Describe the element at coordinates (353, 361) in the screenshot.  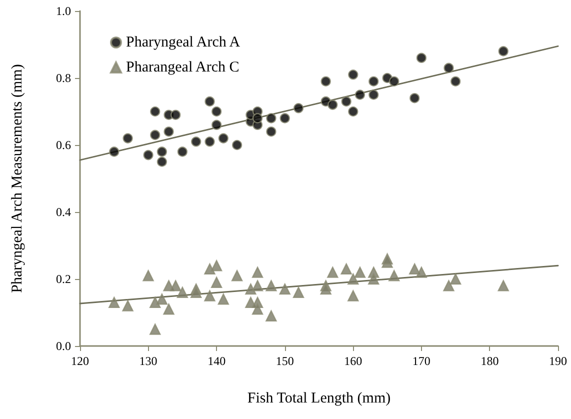
I see `x-tick-label: 160` at that location.